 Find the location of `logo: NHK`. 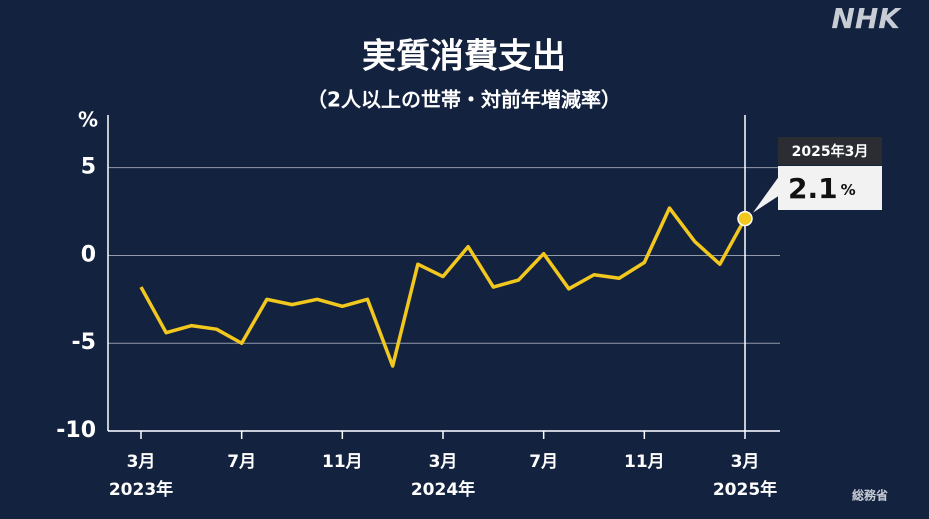

logo: NHK is located at coordinates (866, 18).